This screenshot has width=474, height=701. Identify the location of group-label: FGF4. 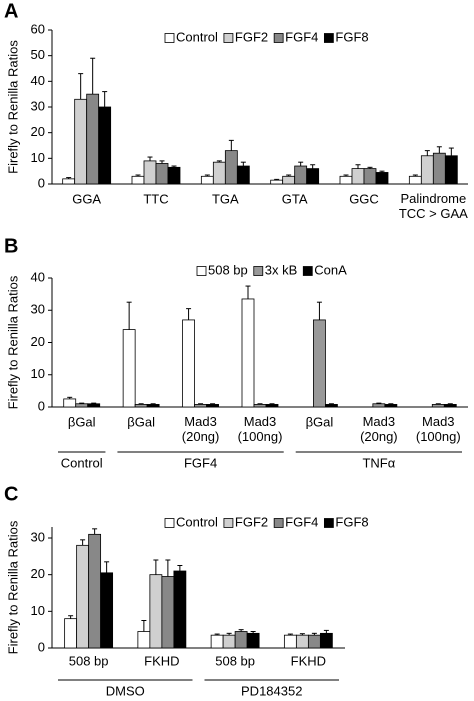
(200, 462).